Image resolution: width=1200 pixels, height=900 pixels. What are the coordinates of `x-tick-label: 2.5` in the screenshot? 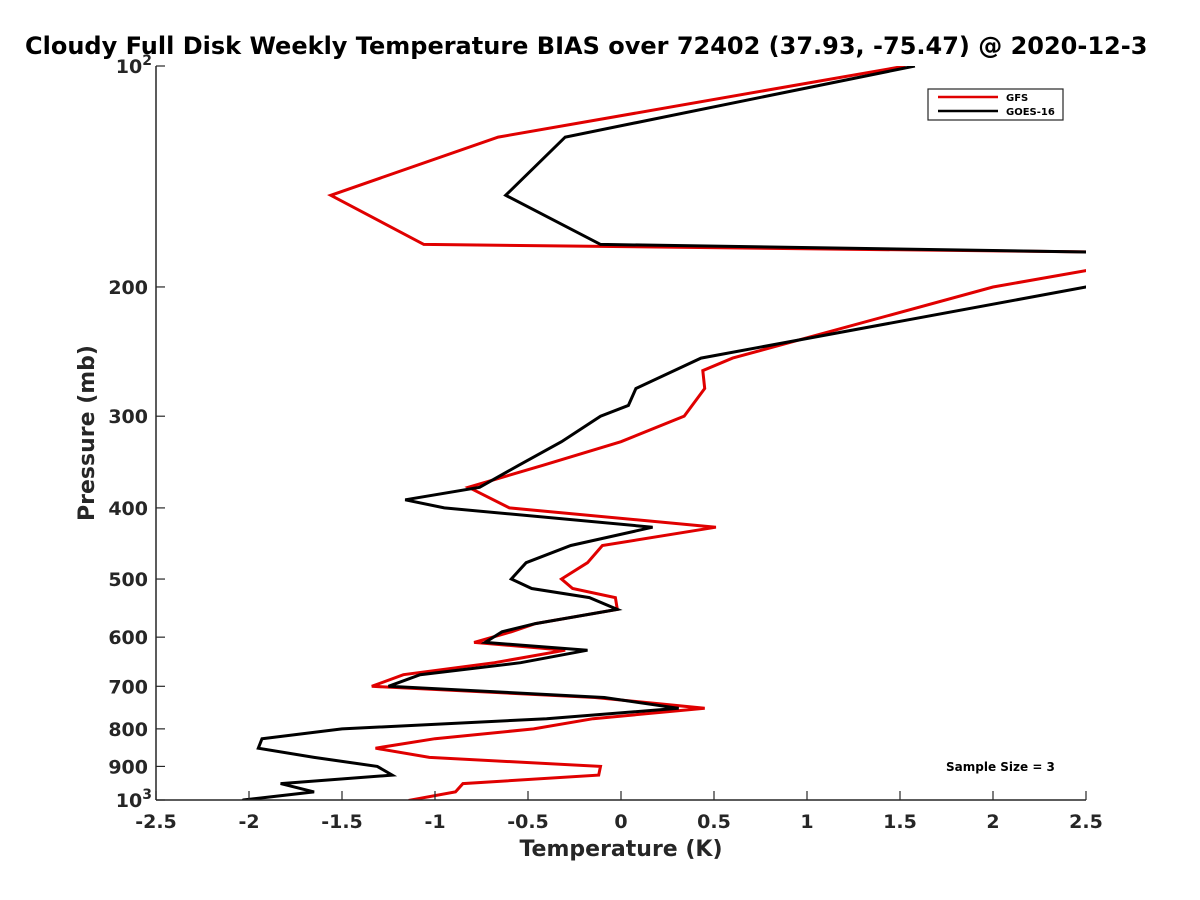 It's located at (1086, 822).